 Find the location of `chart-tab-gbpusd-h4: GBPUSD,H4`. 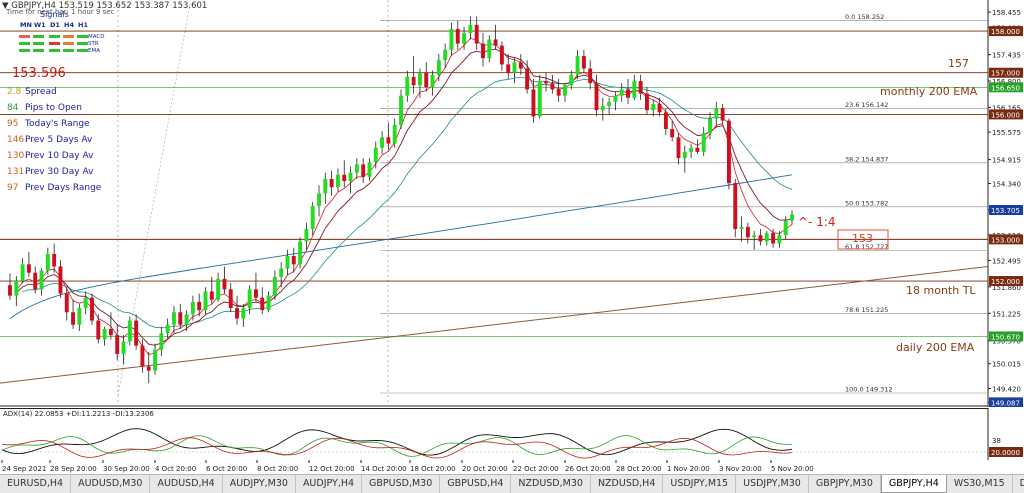

chart-tab-gbpusd-h4: GBPUSD,H4 is located at coordinates (476, 484).